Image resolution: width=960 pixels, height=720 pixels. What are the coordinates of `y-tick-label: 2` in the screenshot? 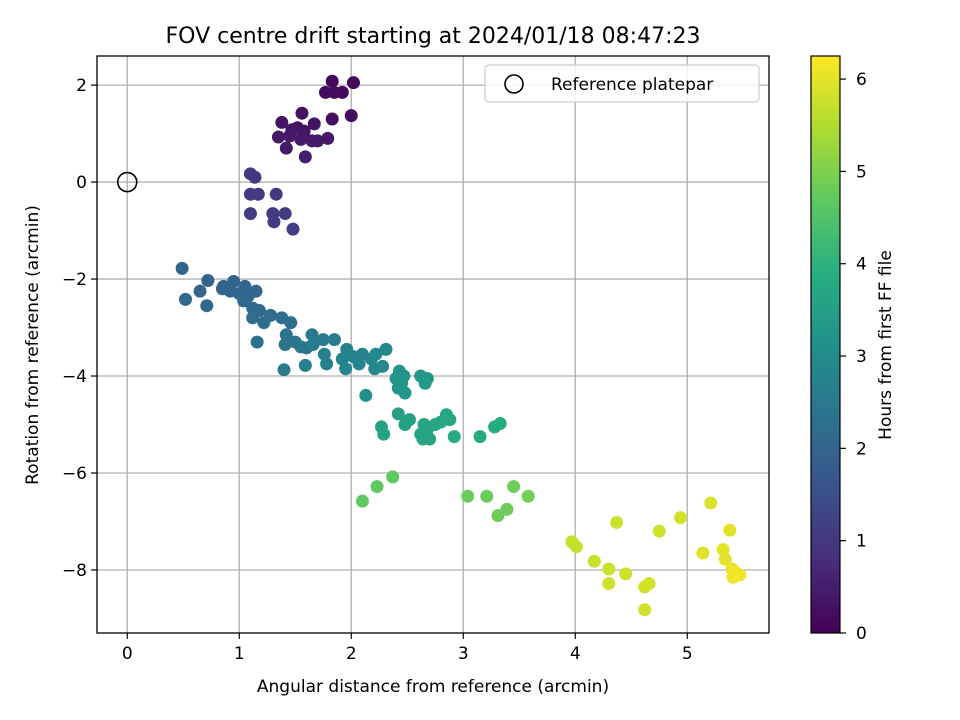 It's located at (81, 86).